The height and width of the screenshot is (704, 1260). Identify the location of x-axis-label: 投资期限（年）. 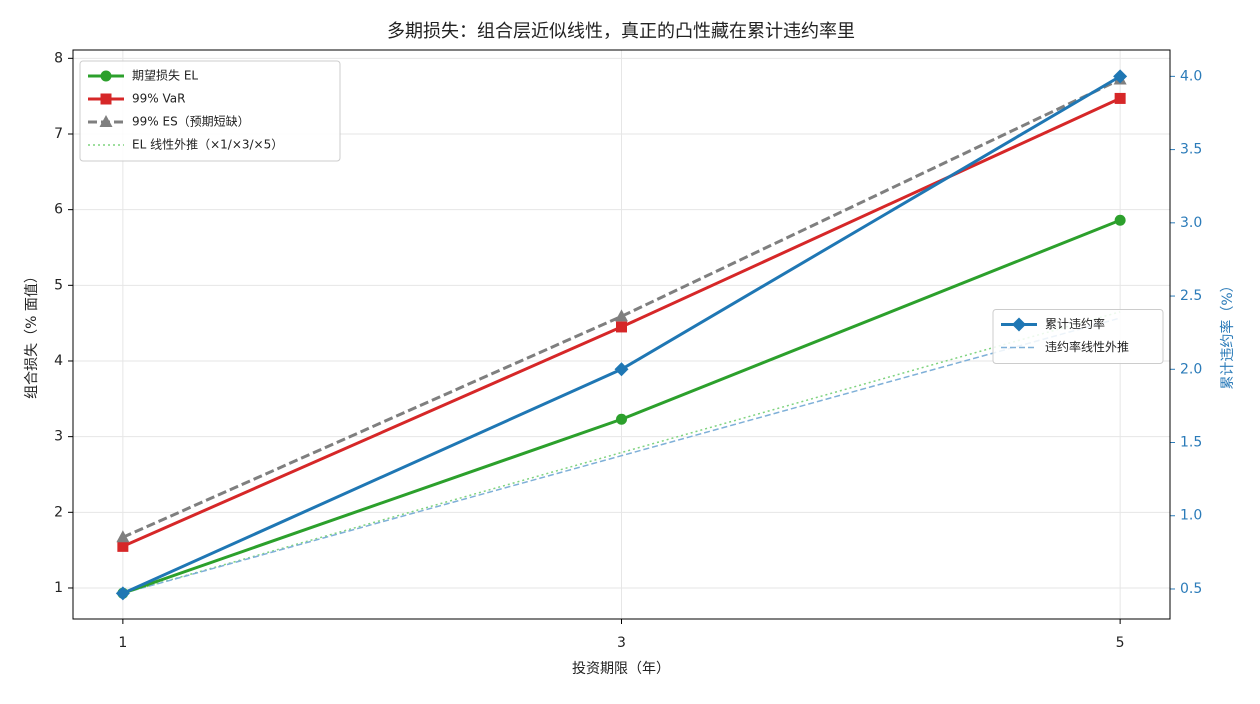
(621, 669).